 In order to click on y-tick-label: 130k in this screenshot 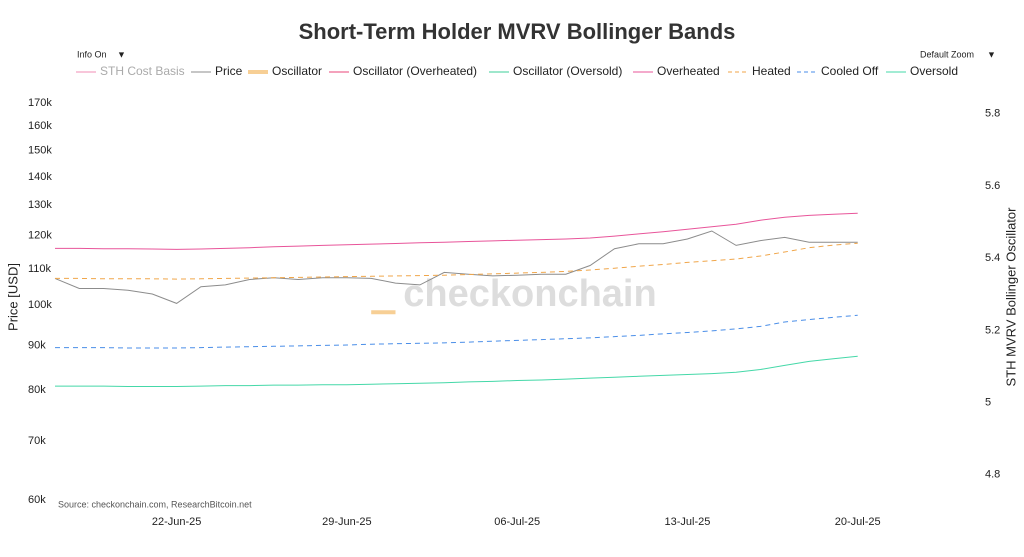, I will do `click(40, 205)`.